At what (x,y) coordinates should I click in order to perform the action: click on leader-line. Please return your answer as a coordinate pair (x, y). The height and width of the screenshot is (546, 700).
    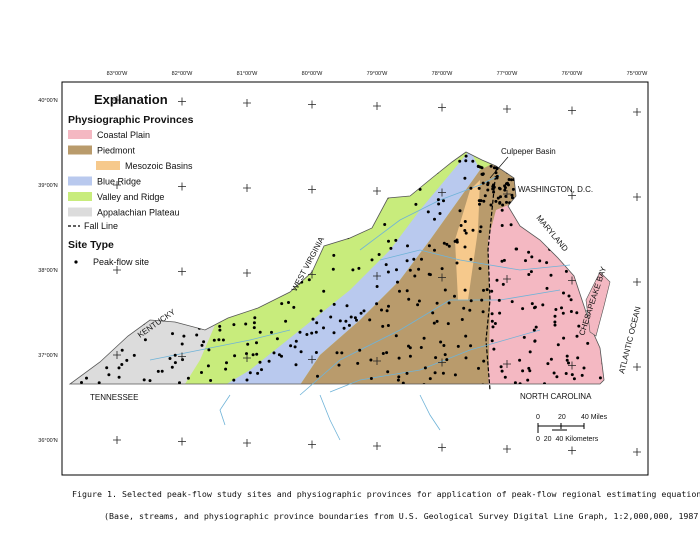
    Looking at the image, I should click on (499, 167).